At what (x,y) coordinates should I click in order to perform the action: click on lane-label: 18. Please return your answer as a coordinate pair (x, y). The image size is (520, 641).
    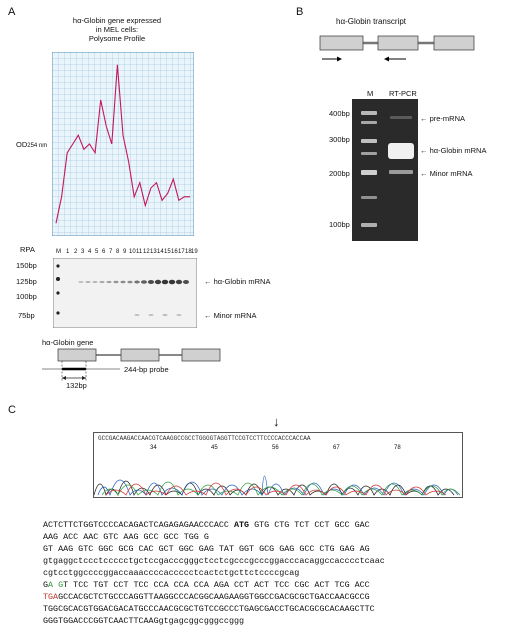
    Looking at the image, I should click on (188, 252).